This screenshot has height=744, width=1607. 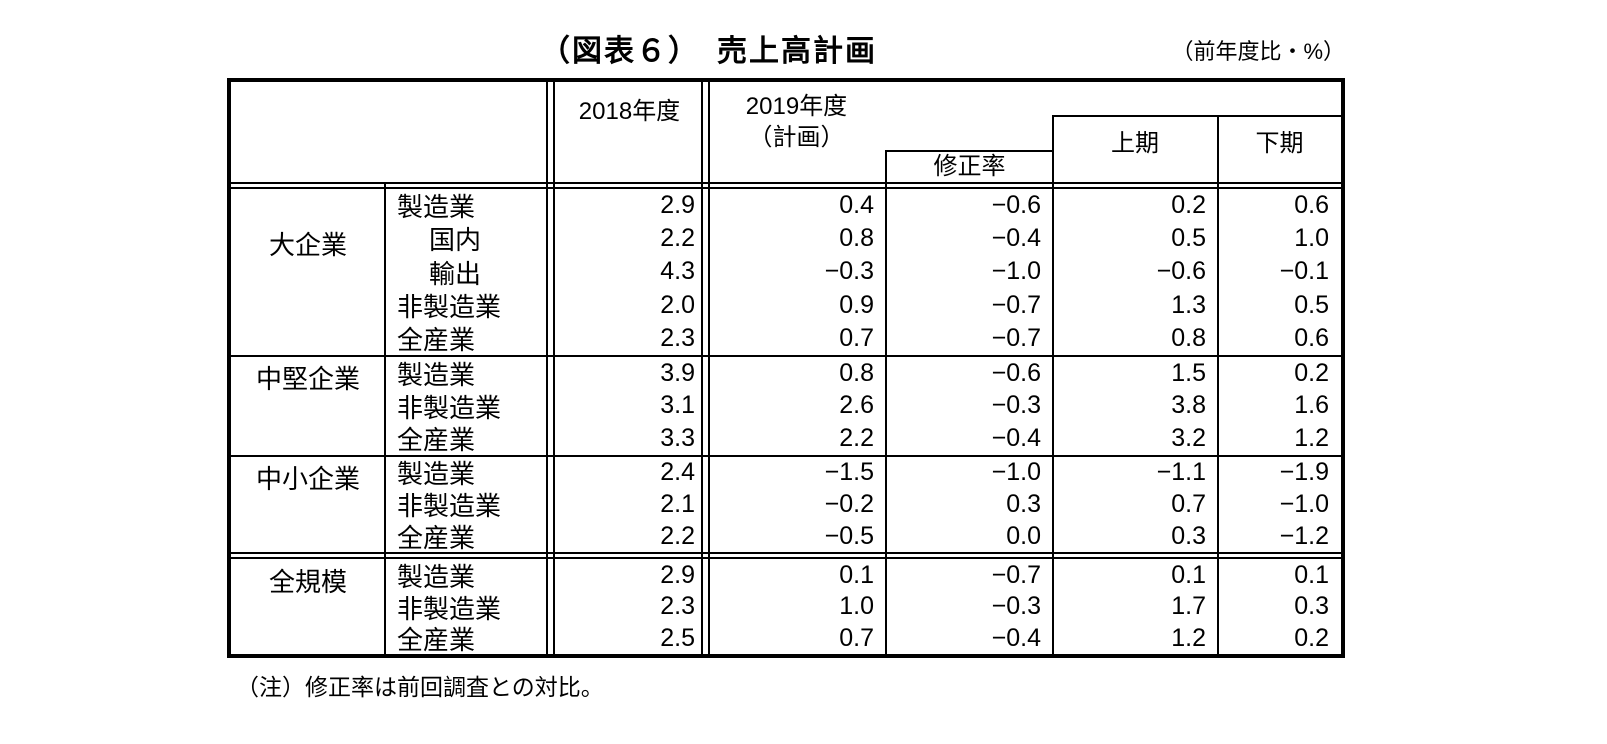 I want to click on group-label: 全規模, so click(x=307, y=582).